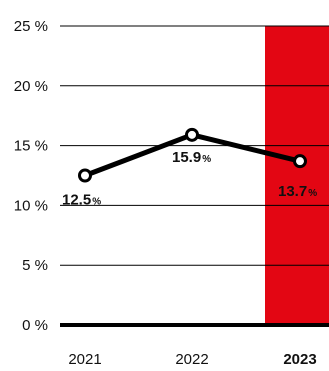 This screenshot has height=371, width=329. I want to click on data-label-2022: 15.9%, so click(191, 157).